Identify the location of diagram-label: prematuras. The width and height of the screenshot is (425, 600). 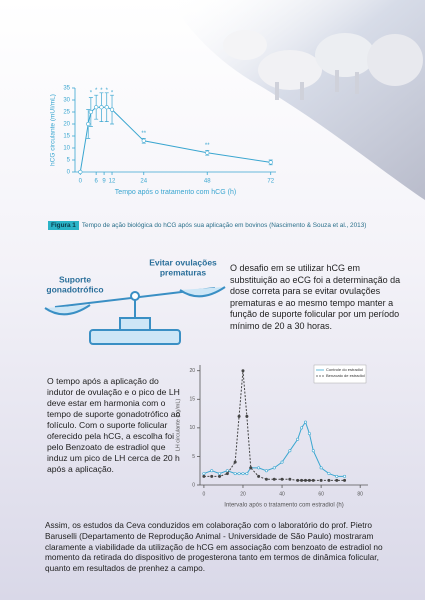
(183, 272).